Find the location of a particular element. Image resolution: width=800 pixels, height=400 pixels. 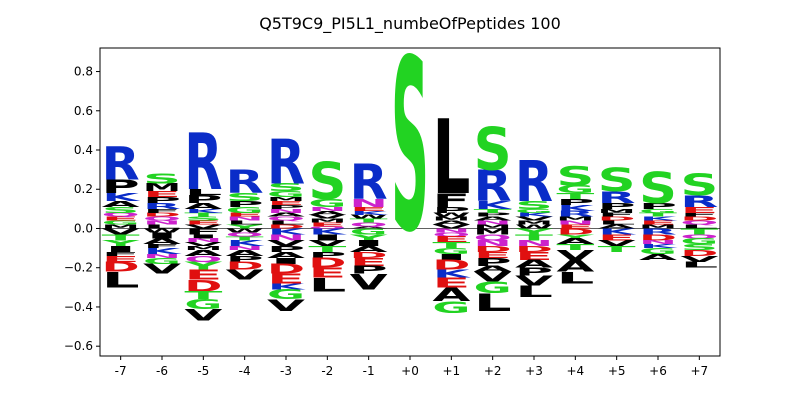

logo-letter--2-neg-K: K is located at coordinates (328, 231).